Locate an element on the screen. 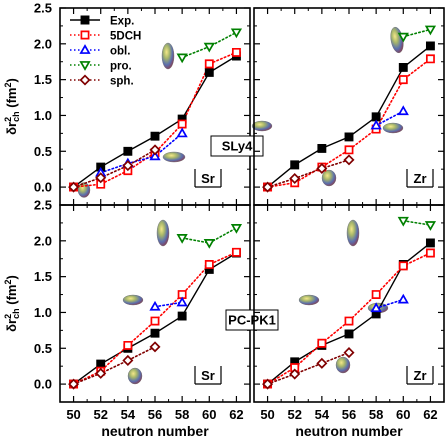 This screenshot has height=447, width=447. y-tick-label: 1.5 is located at coordinates (43, 79).